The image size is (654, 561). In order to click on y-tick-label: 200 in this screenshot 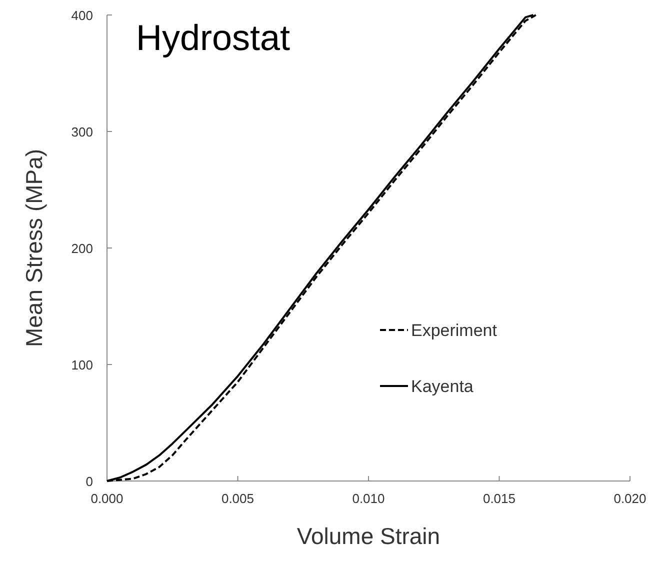, I will do `click(82, 248)`.